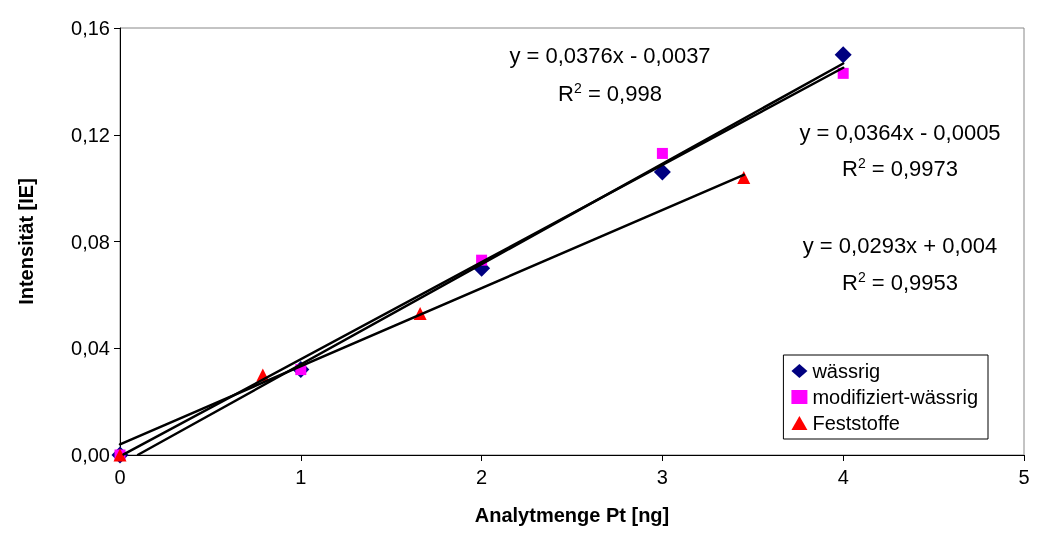 The height and width of the screenshot is (557, 1046). I want to click on x-axis-title: Analytmenge Pt [ng], so click(572, 515).